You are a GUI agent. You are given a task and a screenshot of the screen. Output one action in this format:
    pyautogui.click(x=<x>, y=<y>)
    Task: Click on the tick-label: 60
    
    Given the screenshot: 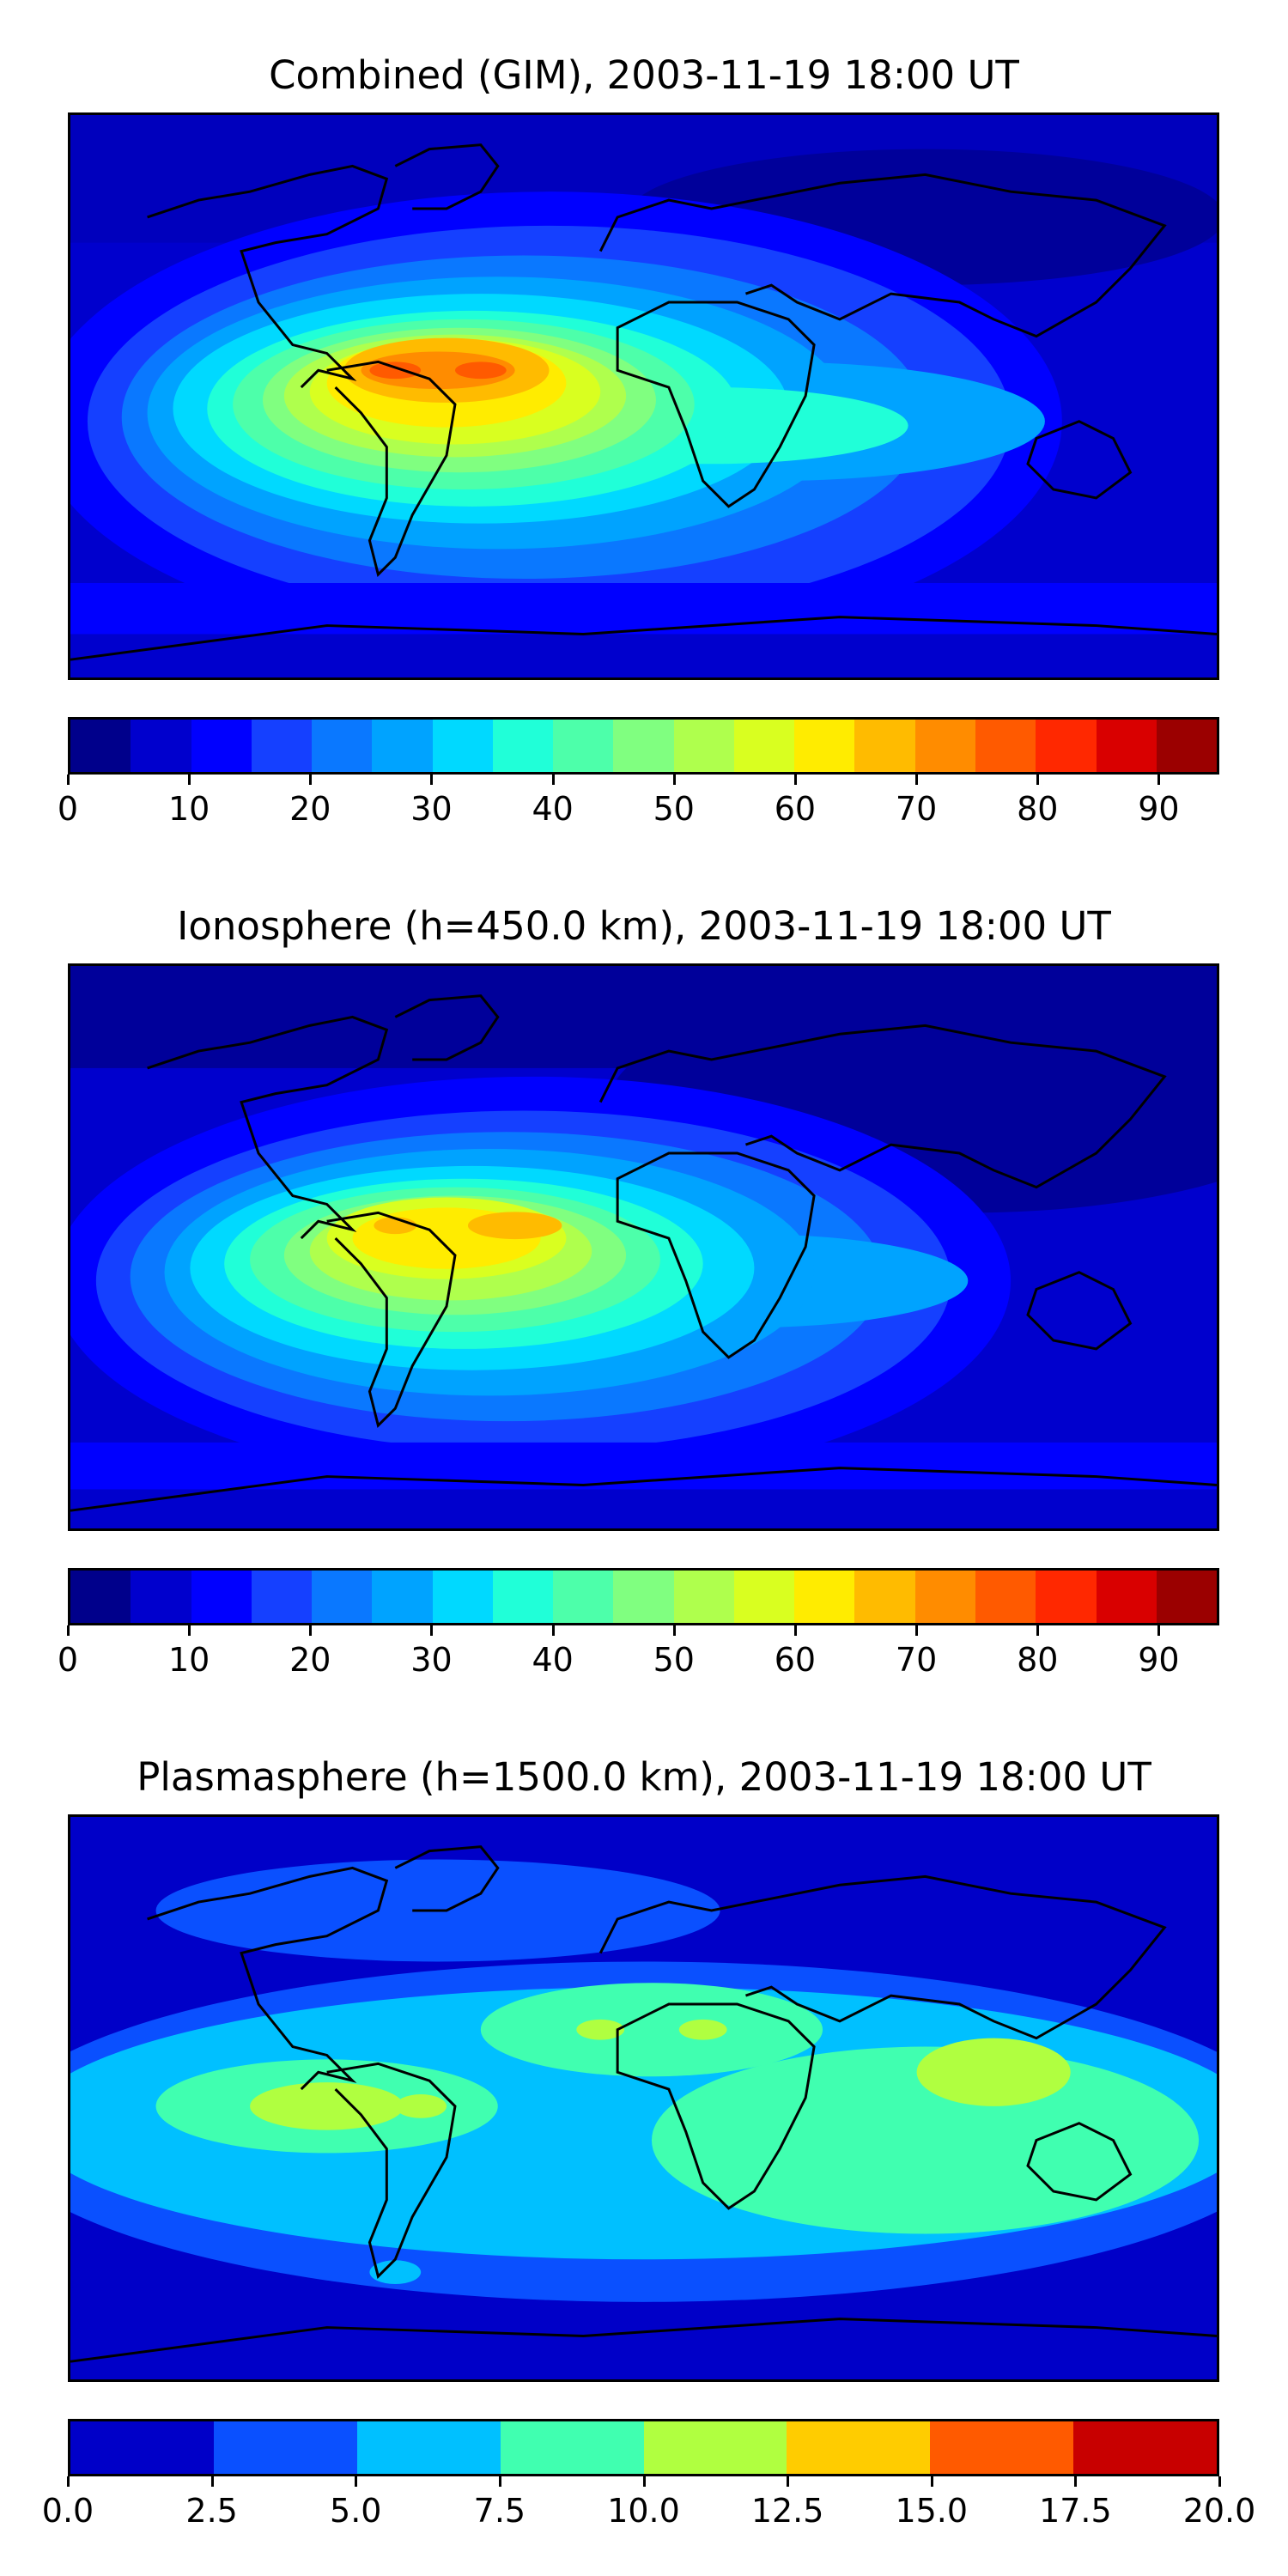 What is the action you would take?
    pyautogui.click(x=795, y=809)
    